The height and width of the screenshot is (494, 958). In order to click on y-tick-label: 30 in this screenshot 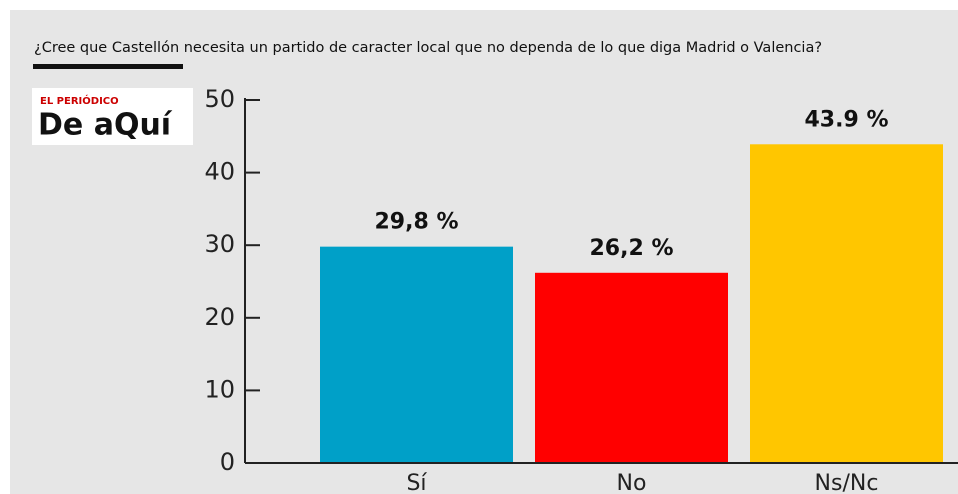, I will do `click(219, 244)`.